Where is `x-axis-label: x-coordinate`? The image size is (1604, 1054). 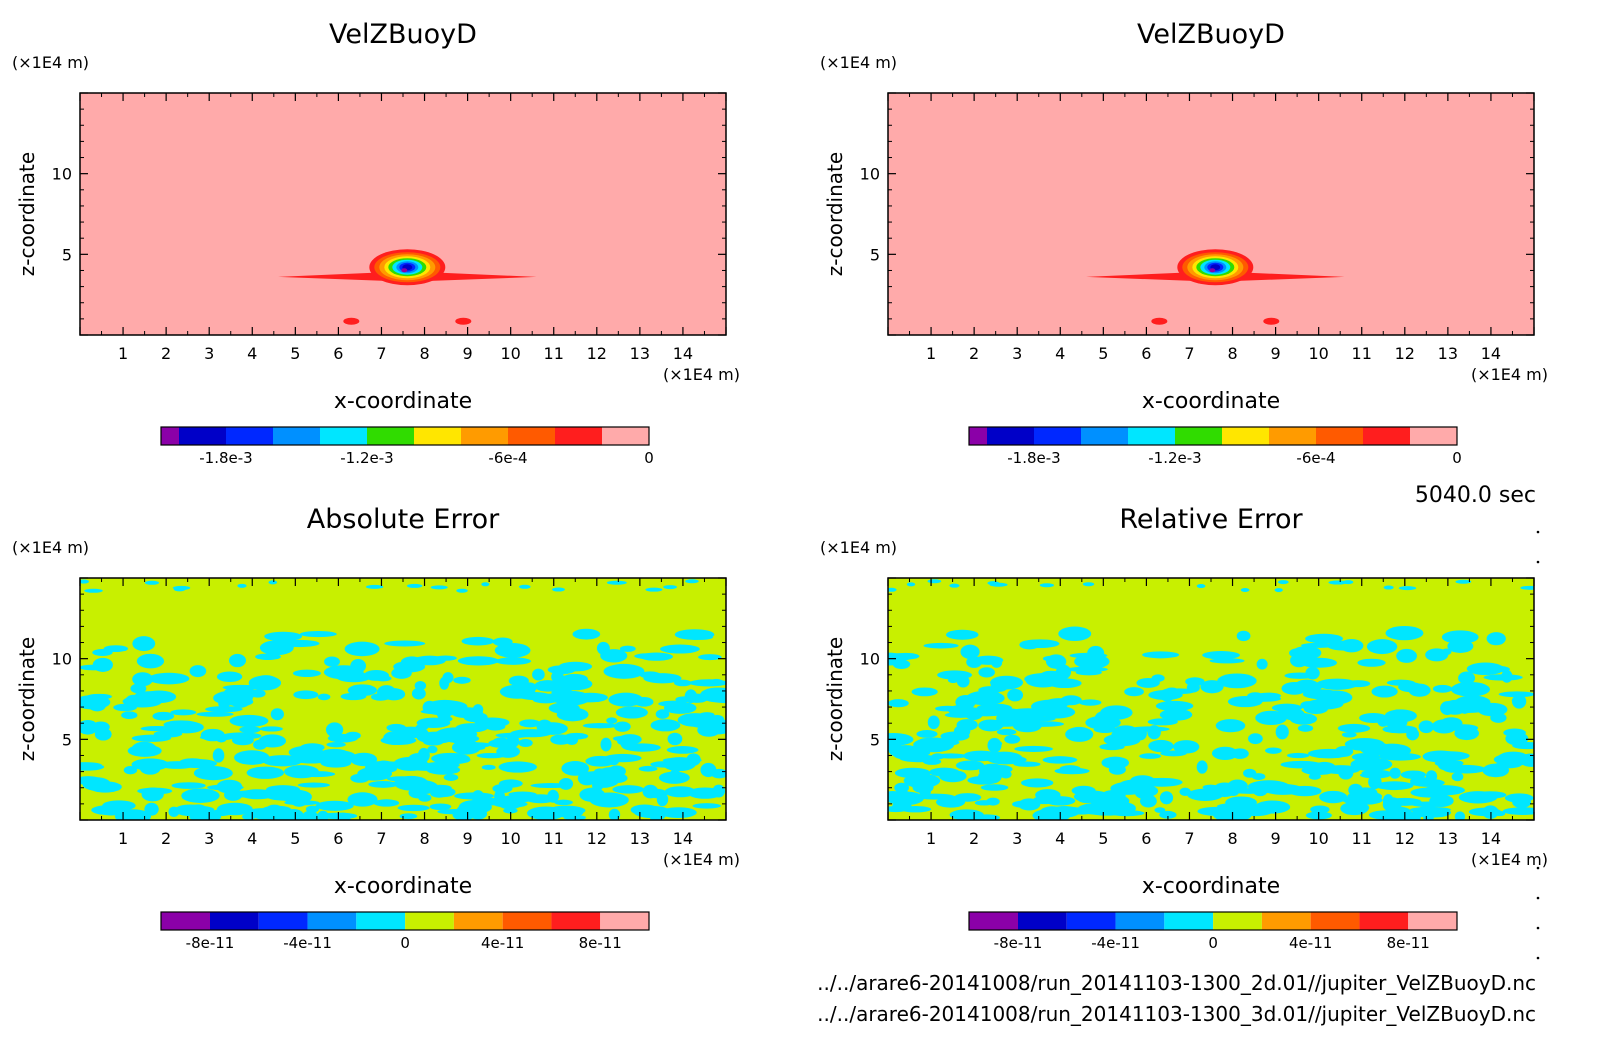 x-axis-label: x-coordinate is located at coordinates (1211, 401).